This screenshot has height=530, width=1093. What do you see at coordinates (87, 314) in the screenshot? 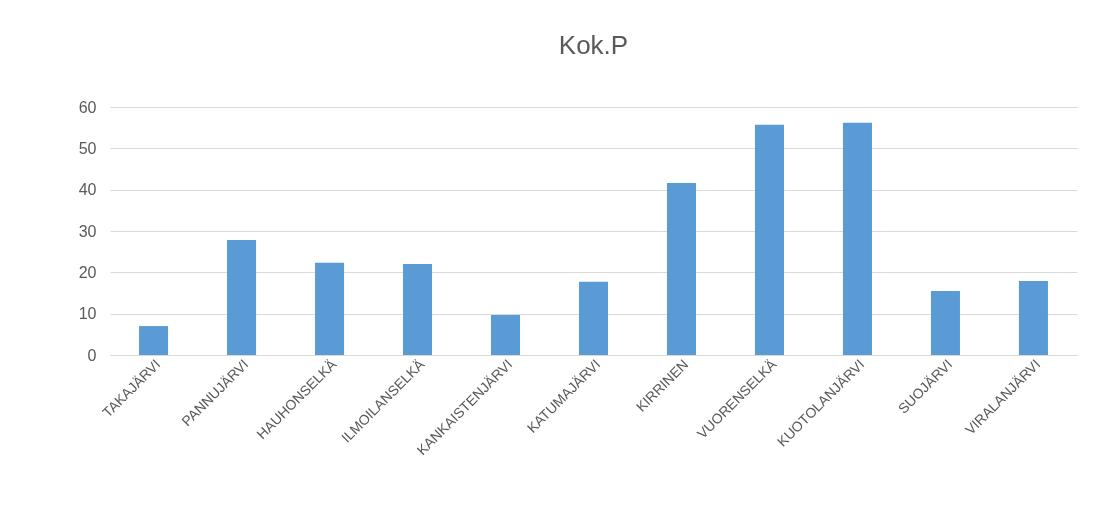
I see `y-tick-label: 10` at bounding box center [87, 314].